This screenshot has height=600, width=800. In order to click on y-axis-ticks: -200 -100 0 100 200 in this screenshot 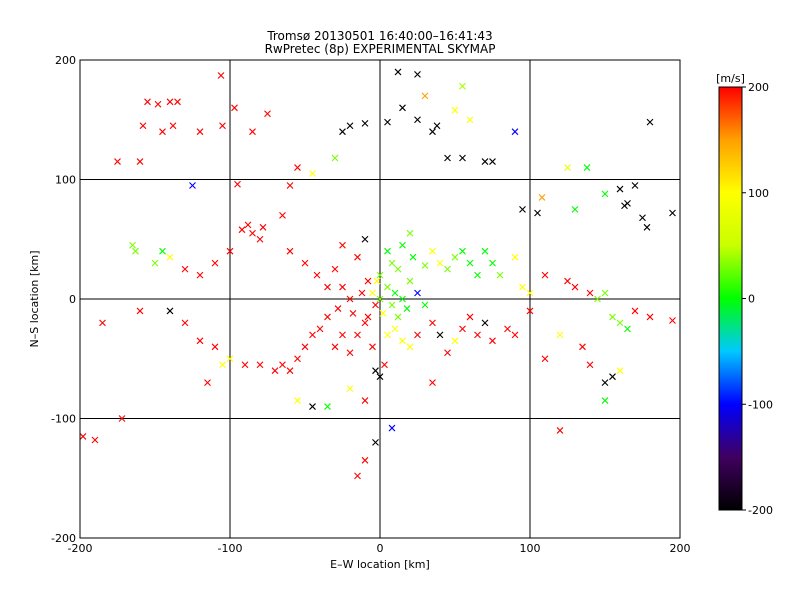, I will do `click(63, 299)`.